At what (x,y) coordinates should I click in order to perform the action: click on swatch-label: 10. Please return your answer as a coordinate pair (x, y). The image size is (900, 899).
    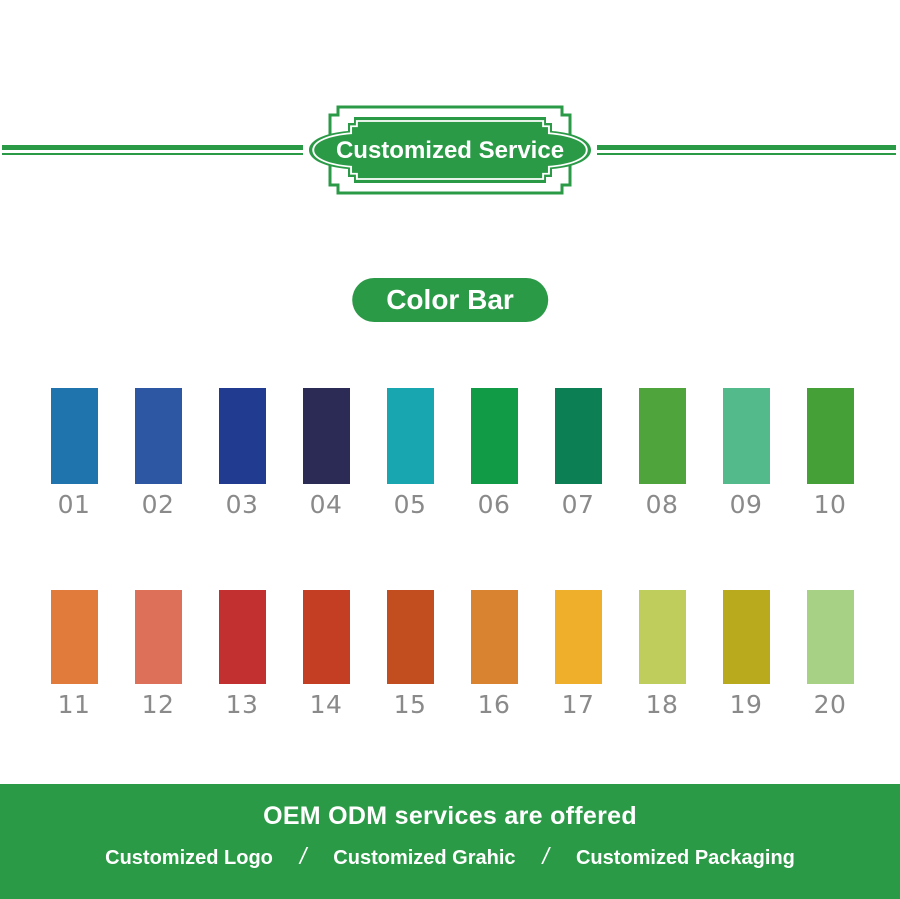
    Looking at the image, I should click on (830, 504).